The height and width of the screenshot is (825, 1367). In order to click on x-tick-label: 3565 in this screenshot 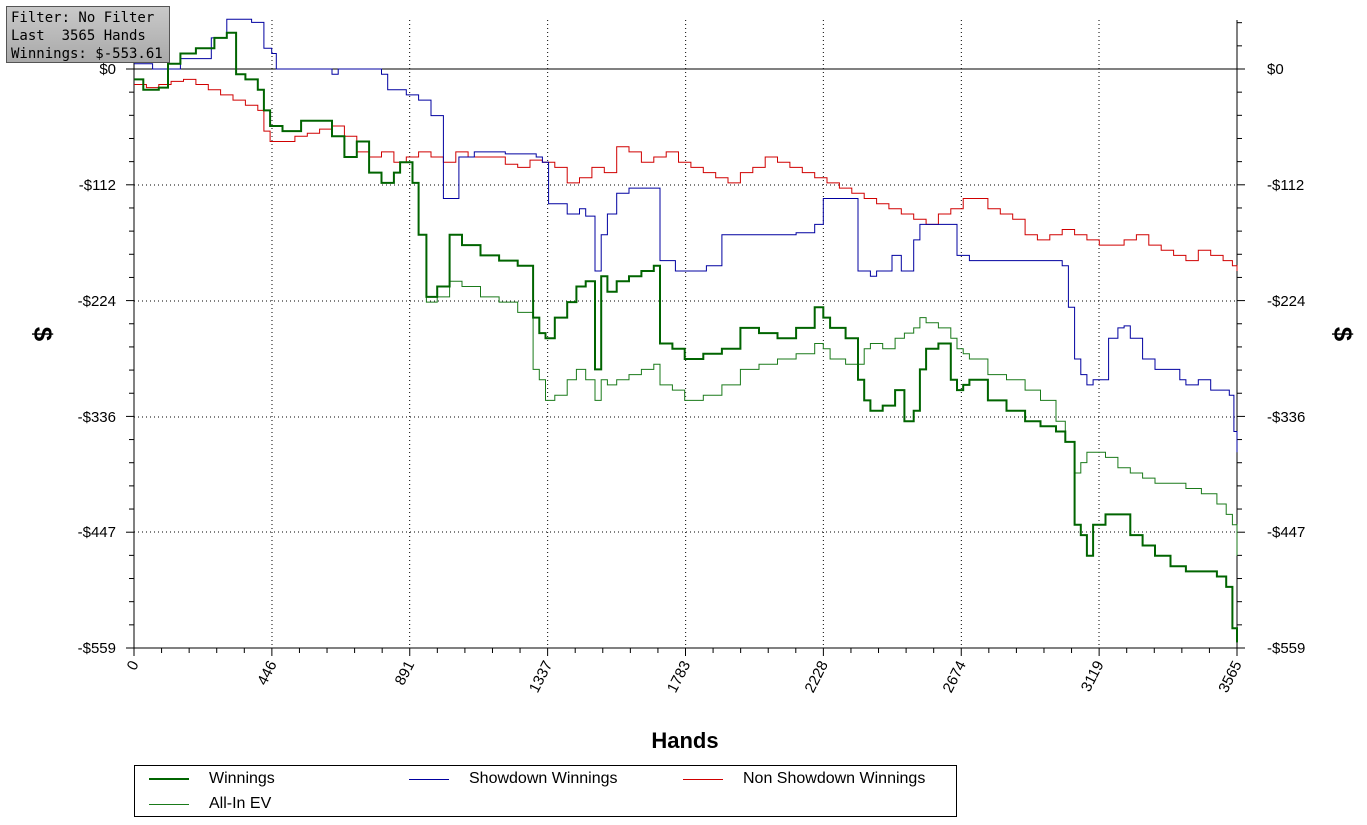, I will do `click(1230, 676)`.